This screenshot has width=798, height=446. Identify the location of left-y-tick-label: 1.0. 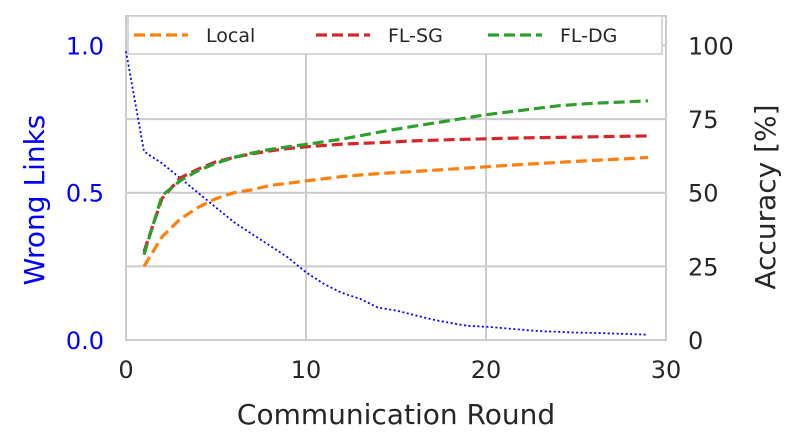
(85, 46).